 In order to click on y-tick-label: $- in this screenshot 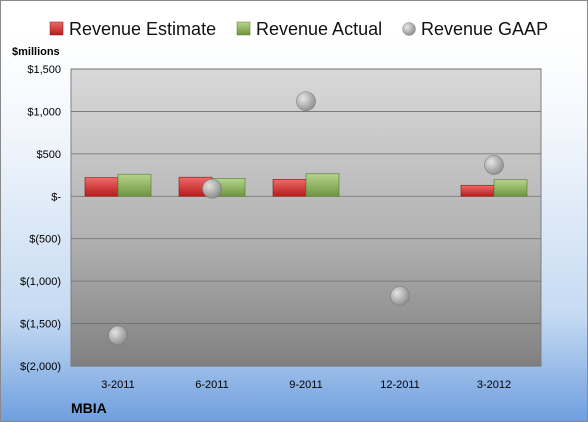, I will do `click(56, 197)`.